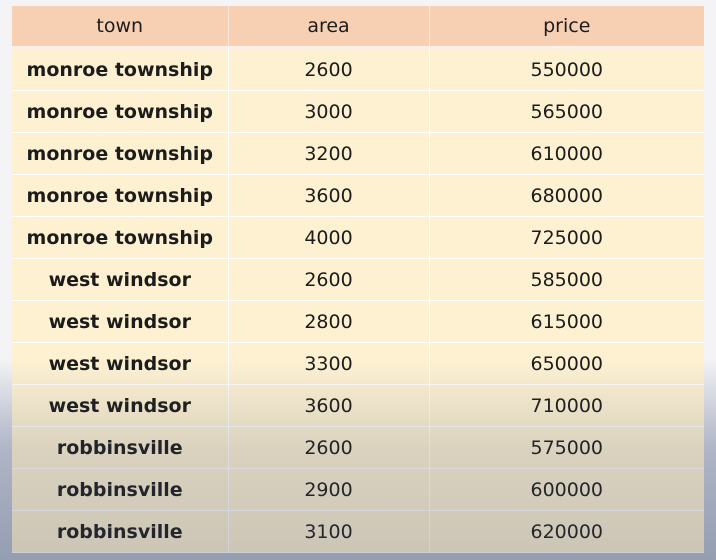 This screenshot has width=716, height=560. Describe the element at coordinates (329, 237) in the screenshot. I see `area-cell: 4000` at that location.